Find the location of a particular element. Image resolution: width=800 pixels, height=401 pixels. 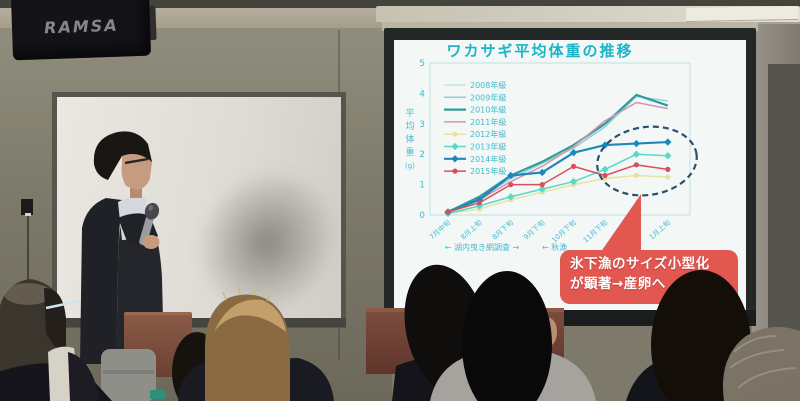

microphone-handle is located at coordinates (146, 230).